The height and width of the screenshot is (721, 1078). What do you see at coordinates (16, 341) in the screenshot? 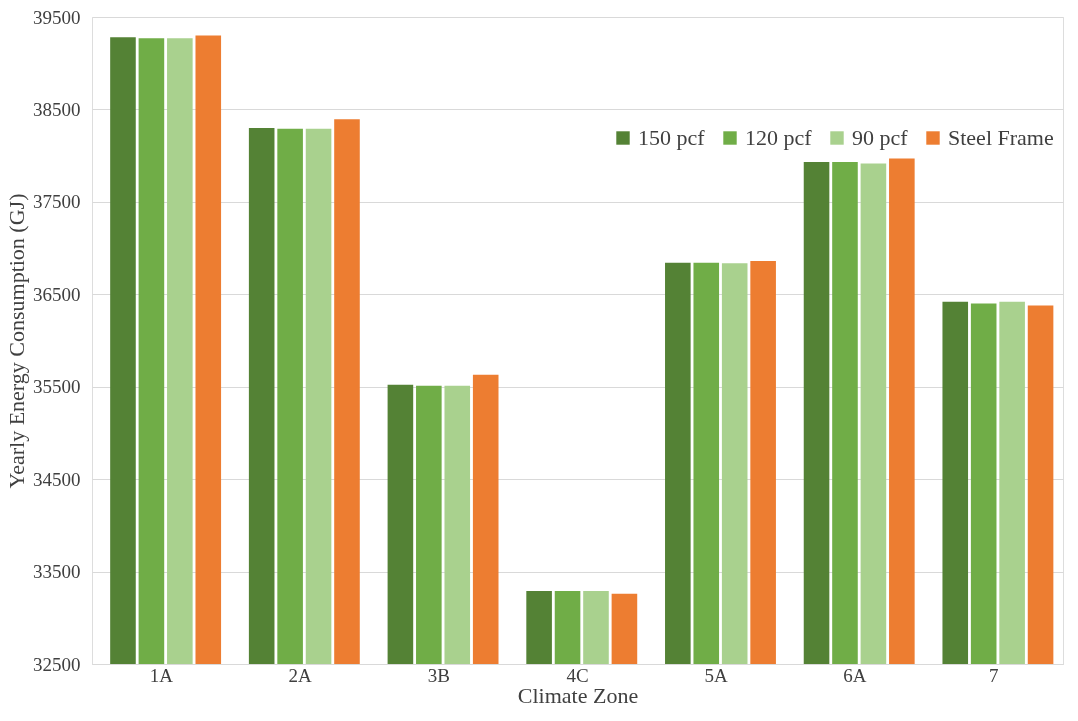
I see `y-axis-title: Yearly Energy Consumption (GJ)` at bounding box center [16, 341].